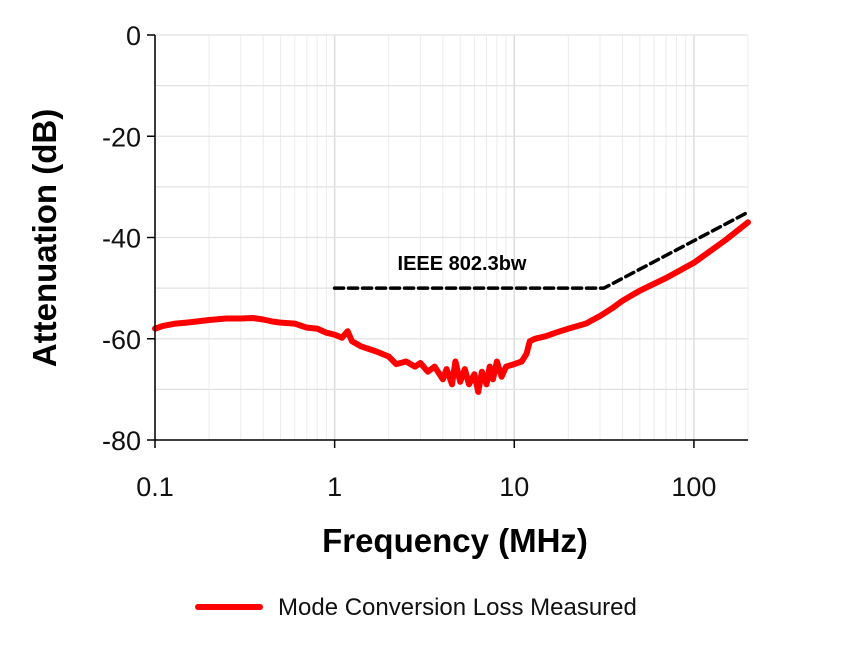  Describe the element at coordinates (121, 340) in the screenshot. I see `y-tick-label: -60` at that location.